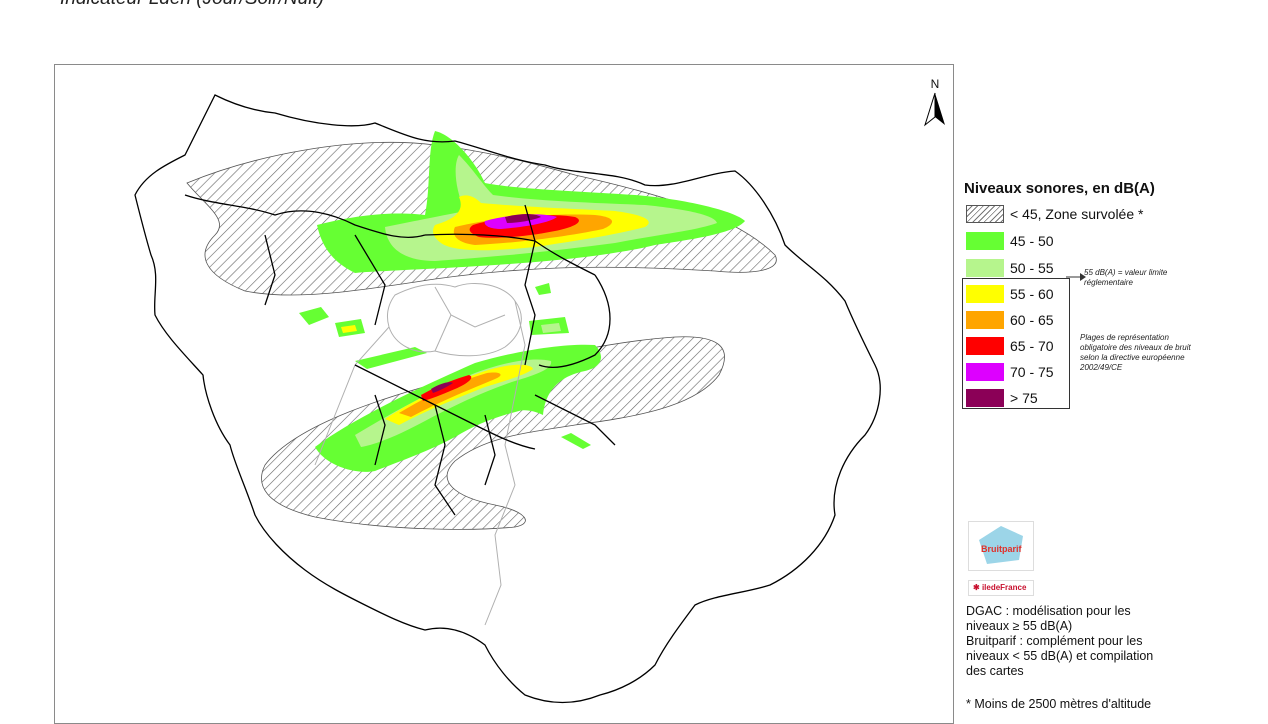 This screenshot has width=1268, height=724. I want to click on bruitparif-logo-icon: Bruitparif, so click(1001, 545).